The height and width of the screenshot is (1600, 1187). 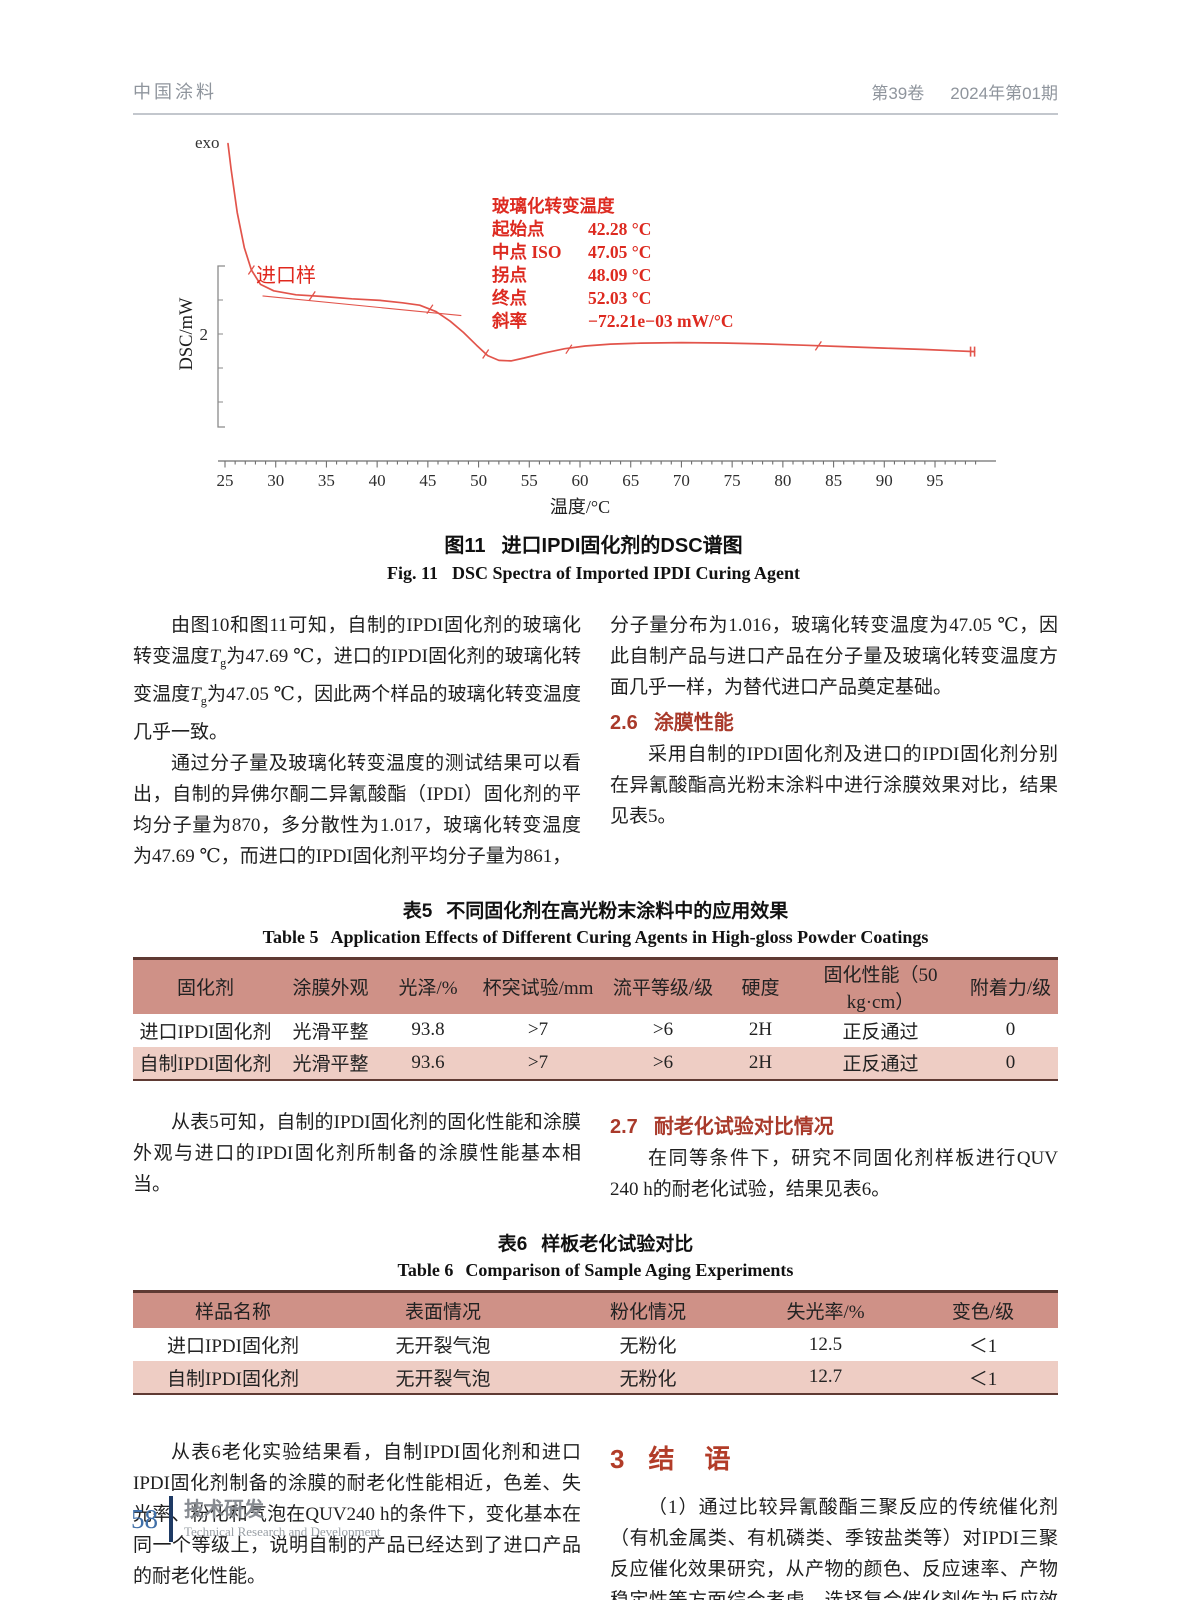 I want to click on svg-text: 60, so click(x=580, y=480).